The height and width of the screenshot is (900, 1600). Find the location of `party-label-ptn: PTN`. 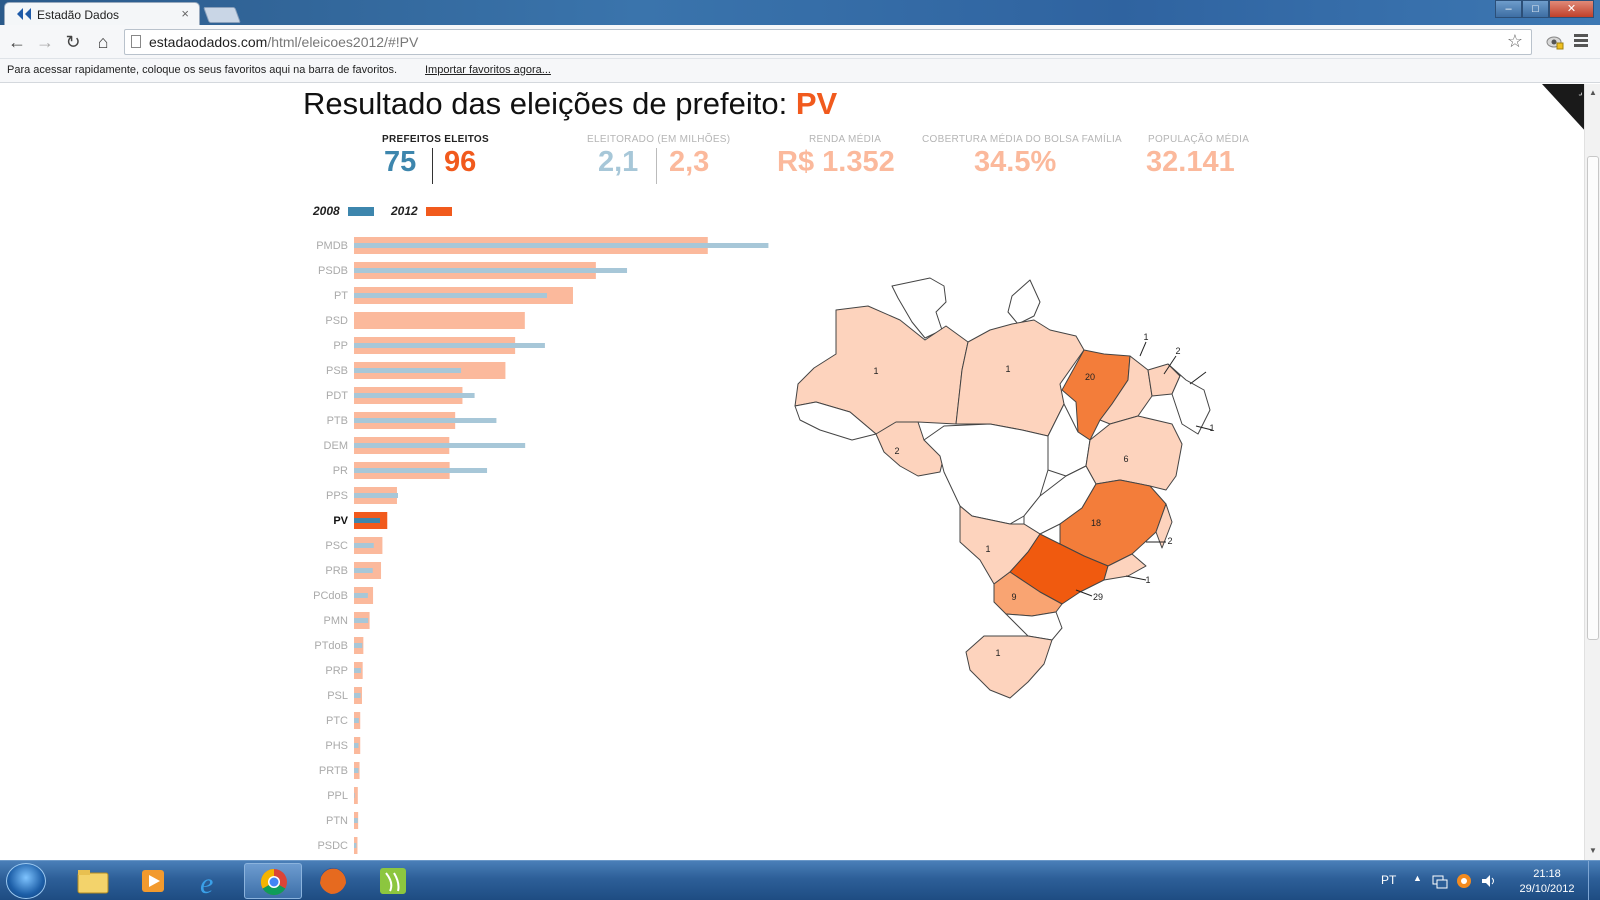

party-label-ptn: PTN is located at coordinates (337, 821).